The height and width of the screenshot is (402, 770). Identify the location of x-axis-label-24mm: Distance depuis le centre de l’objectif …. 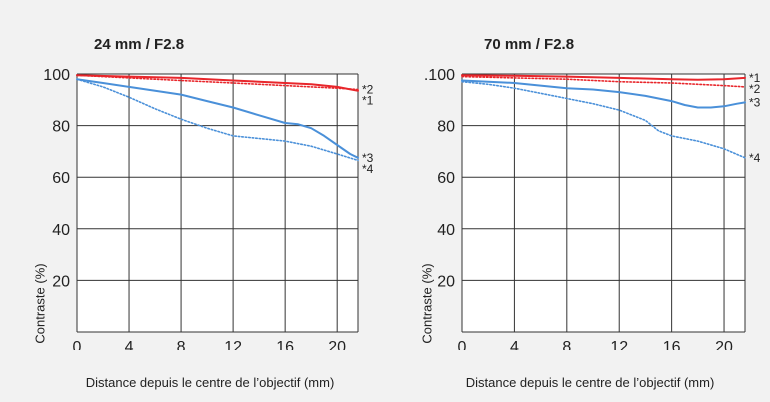
(210, 382).